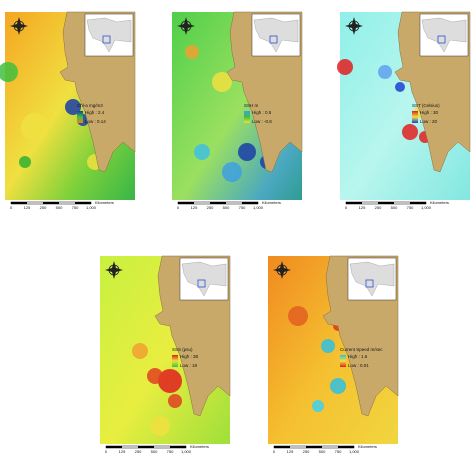 The width and height of the screenshot is (474, 472). What do you see at coordinates (95, 121) in the screenshot?
I see `legend-low: Low : 0.14` at bounding box center [95, 121].